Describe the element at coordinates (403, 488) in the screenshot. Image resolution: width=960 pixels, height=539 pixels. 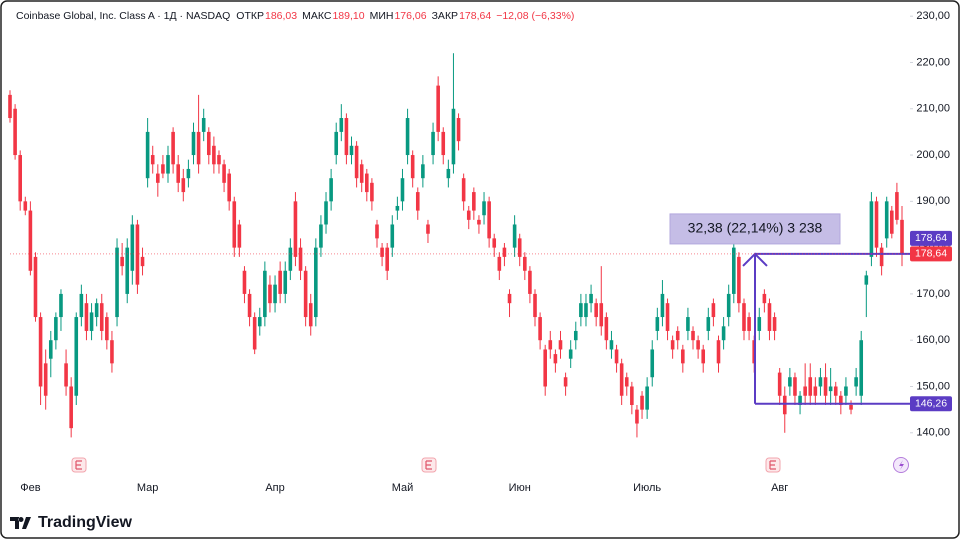
I see `x-tick-label: Май` at that location.